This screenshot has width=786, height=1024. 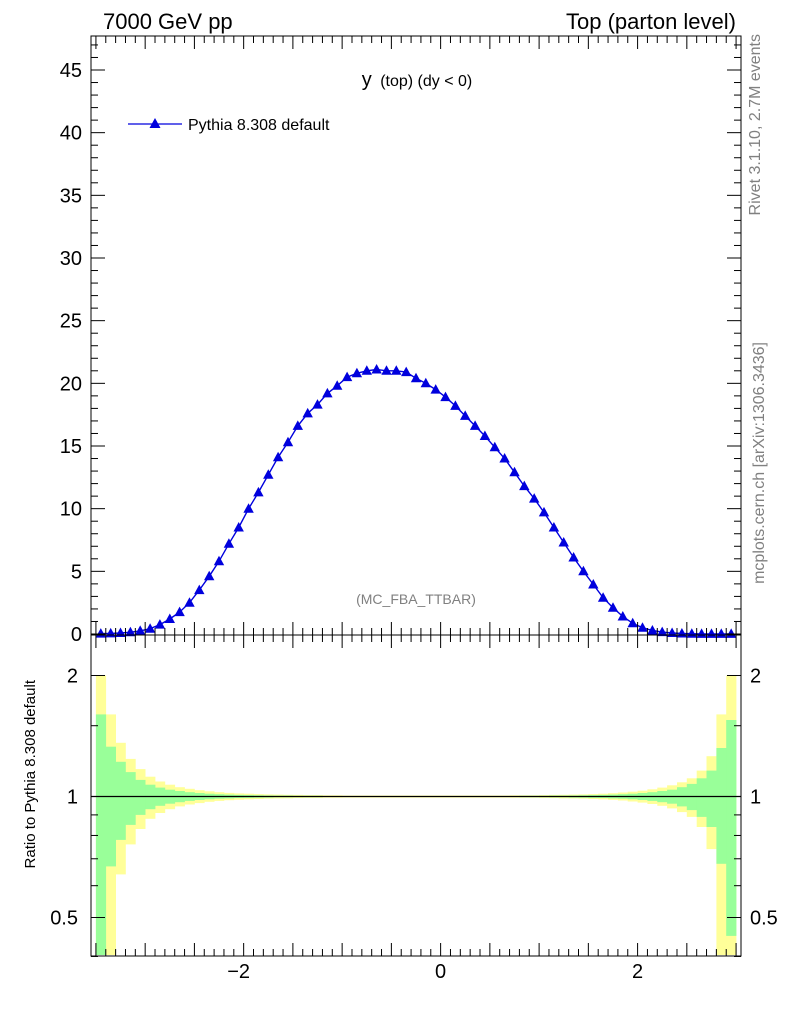 What do you see at coordinates (30, 773) in the screenshot?
I see `ratio-ylabel: Ratio to Pythia 8.308 default` at bounding box center [30, 773].